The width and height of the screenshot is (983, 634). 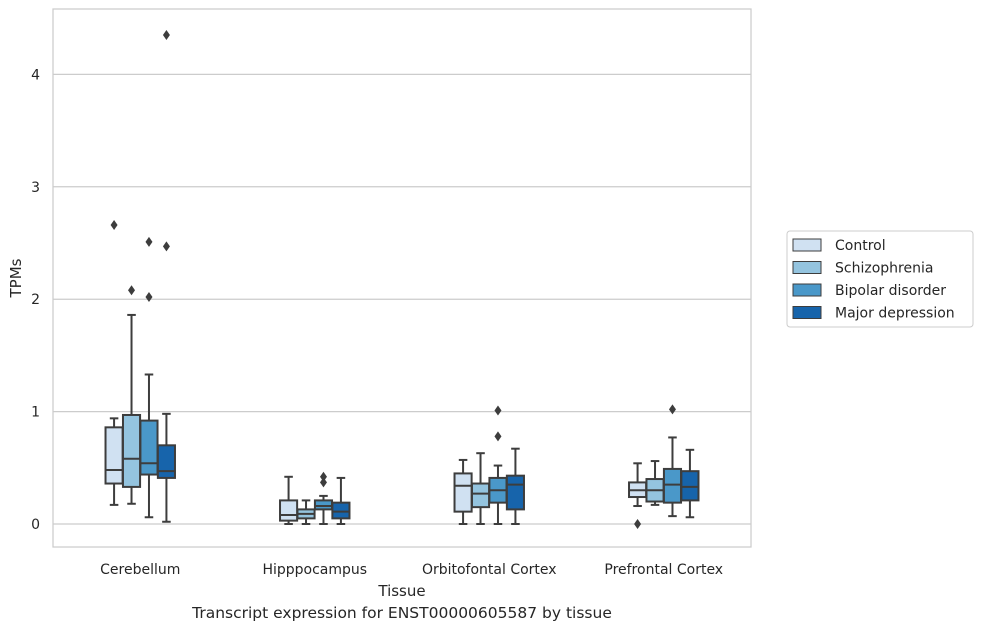 What do you see at coordinates (314, 570) in the screenshot?
I see `x-tick-label: Hipppocampus` at bounding box center [314, 570].